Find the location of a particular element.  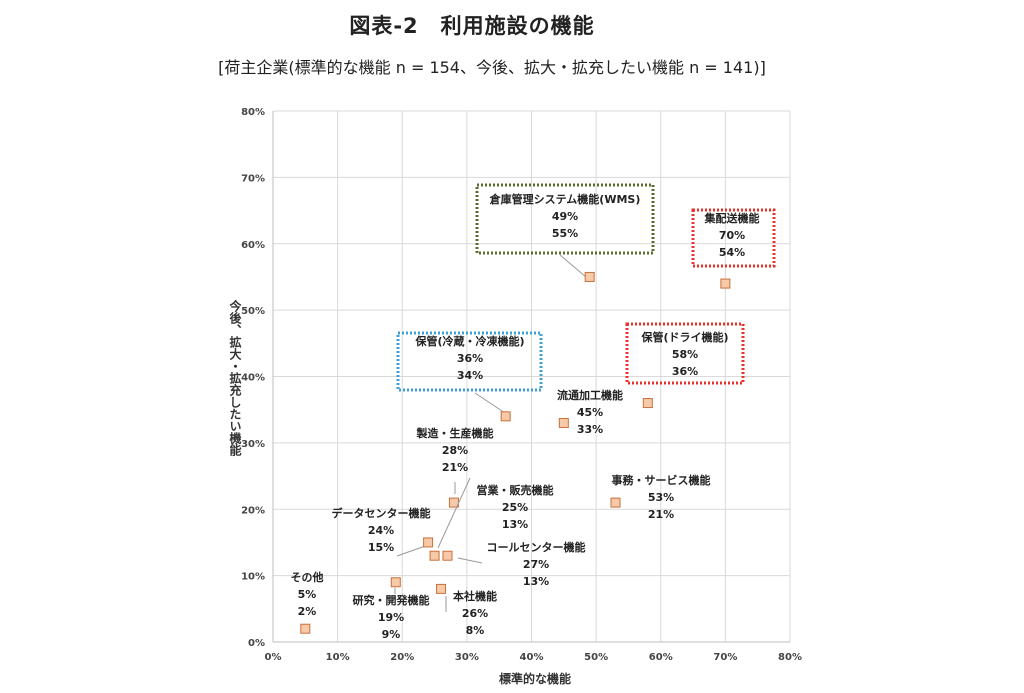

point-y-value-label: 55% is located at coordinates (565, 233).